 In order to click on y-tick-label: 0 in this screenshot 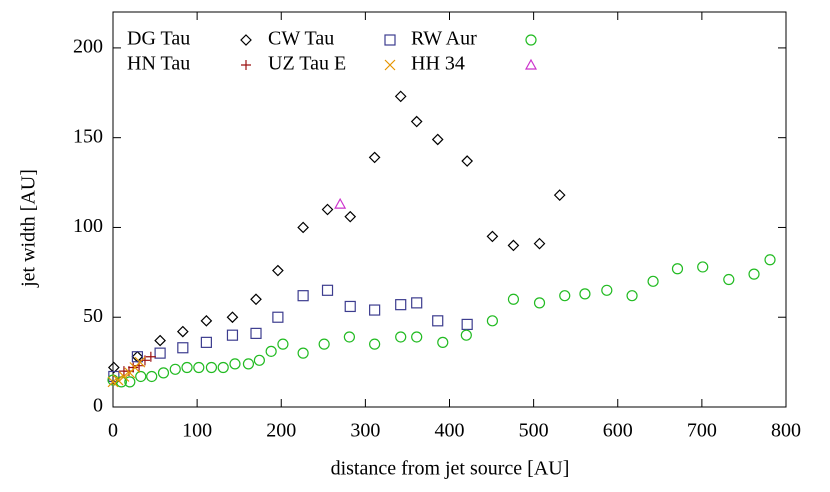, I will do `click(98, 406)`.